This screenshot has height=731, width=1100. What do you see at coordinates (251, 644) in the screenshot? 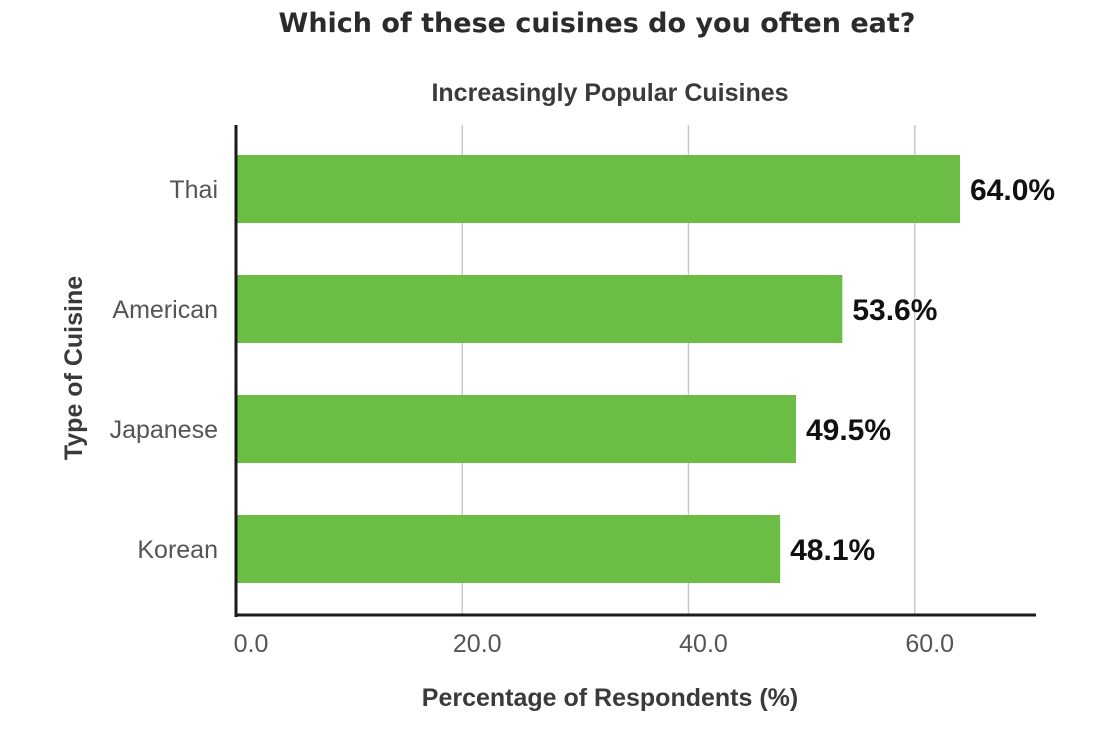
I see `x-tick-label: 0.0` at bounding box center [251, 644].